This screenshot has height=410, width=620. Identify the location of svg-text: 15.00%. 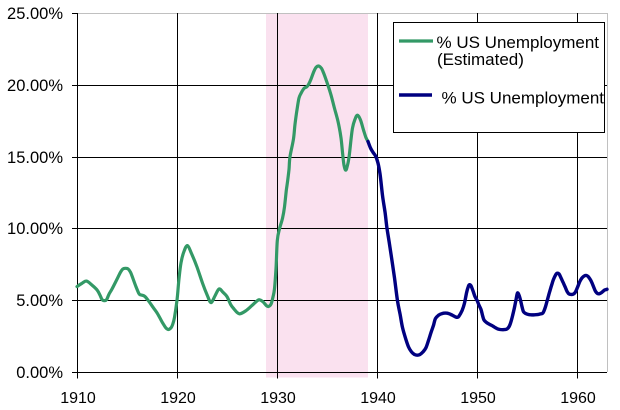
(35, 158).